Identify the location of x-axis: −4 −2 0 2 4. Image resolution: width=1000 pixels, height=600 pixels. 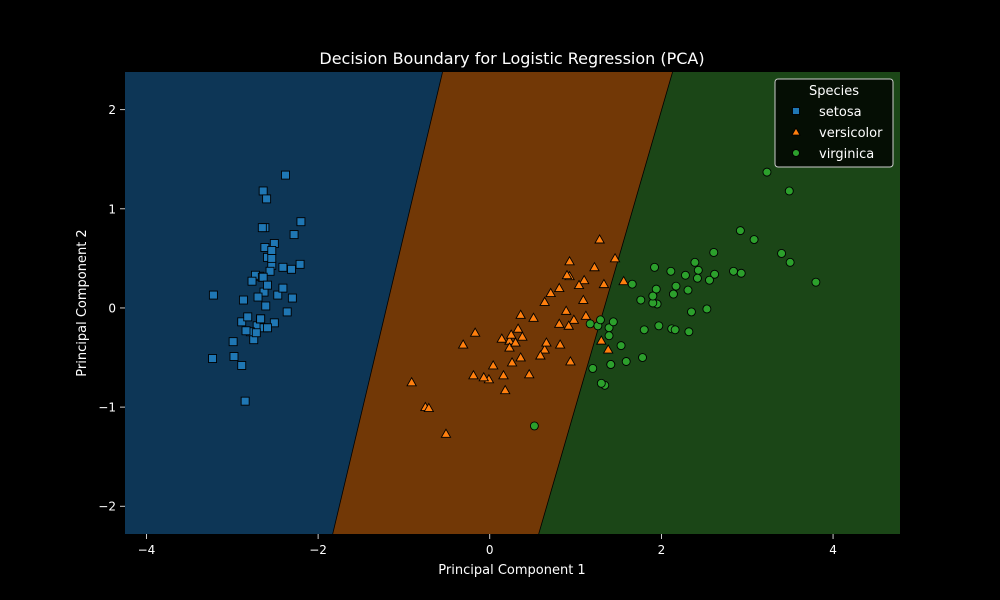
(487, 545).